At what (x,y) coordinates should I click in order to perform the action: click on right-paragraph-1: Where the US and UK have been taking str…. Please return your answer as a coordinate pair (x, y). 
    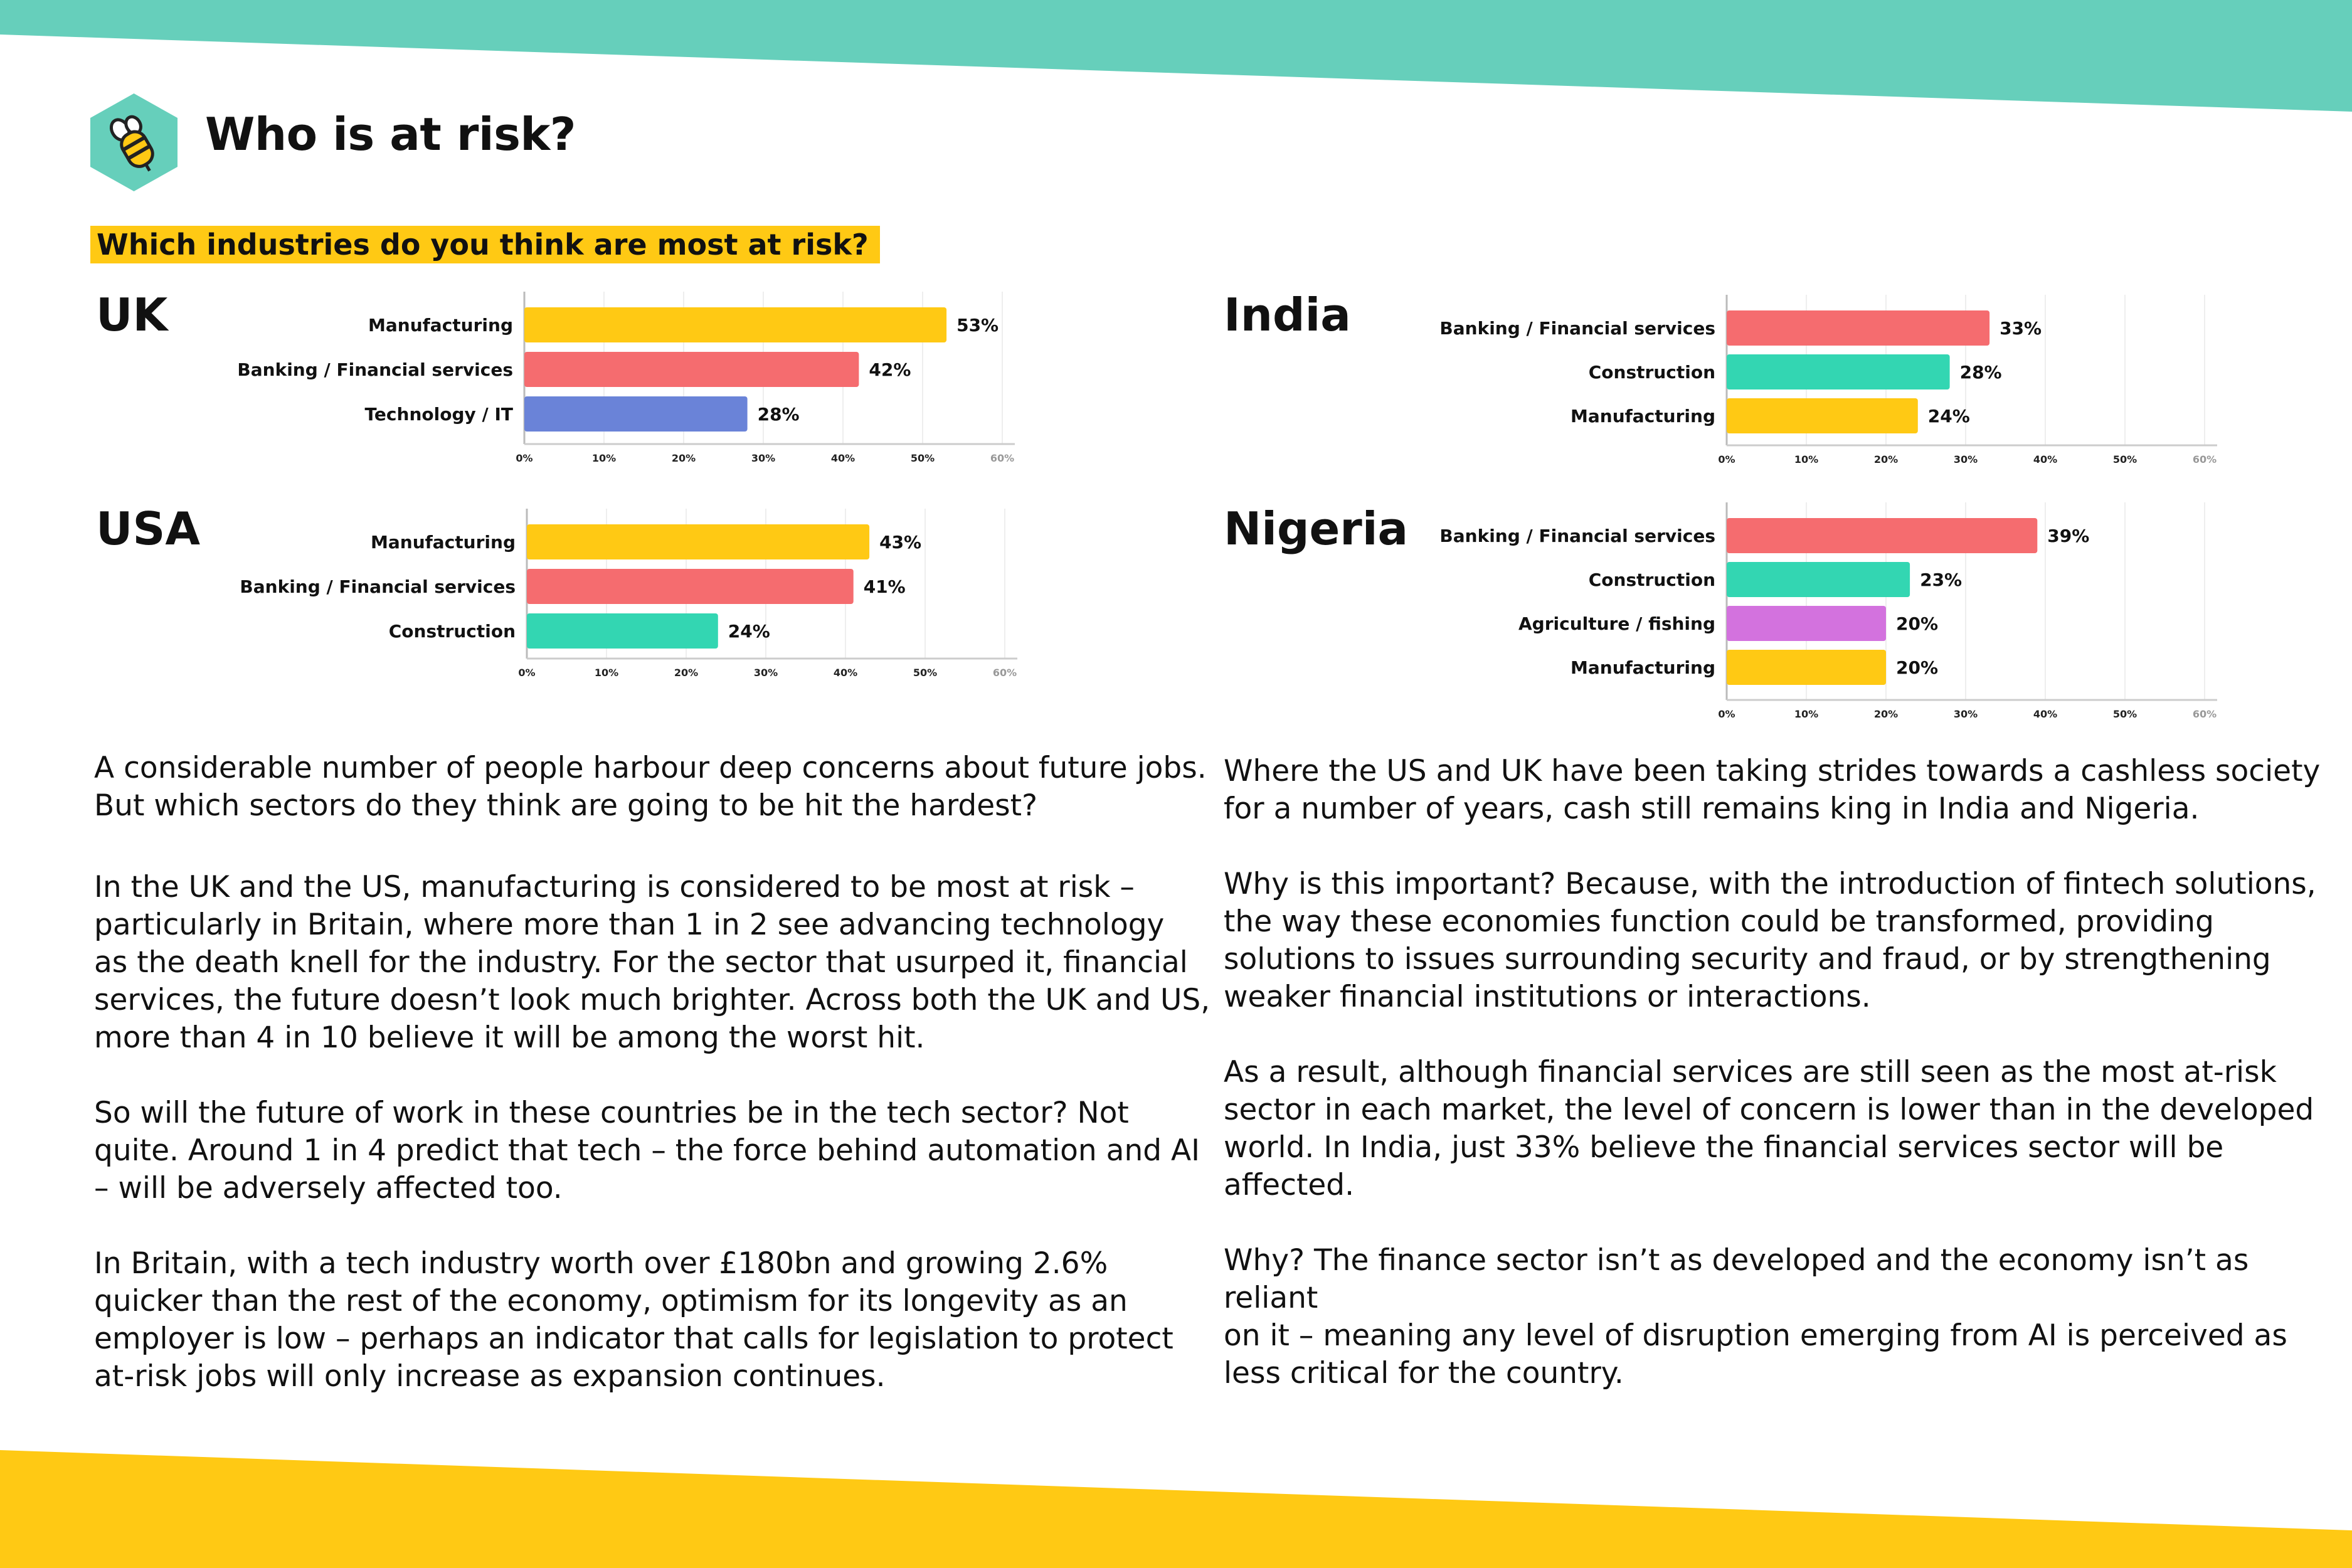
    Looking at the image, I should click on (1773, 790).